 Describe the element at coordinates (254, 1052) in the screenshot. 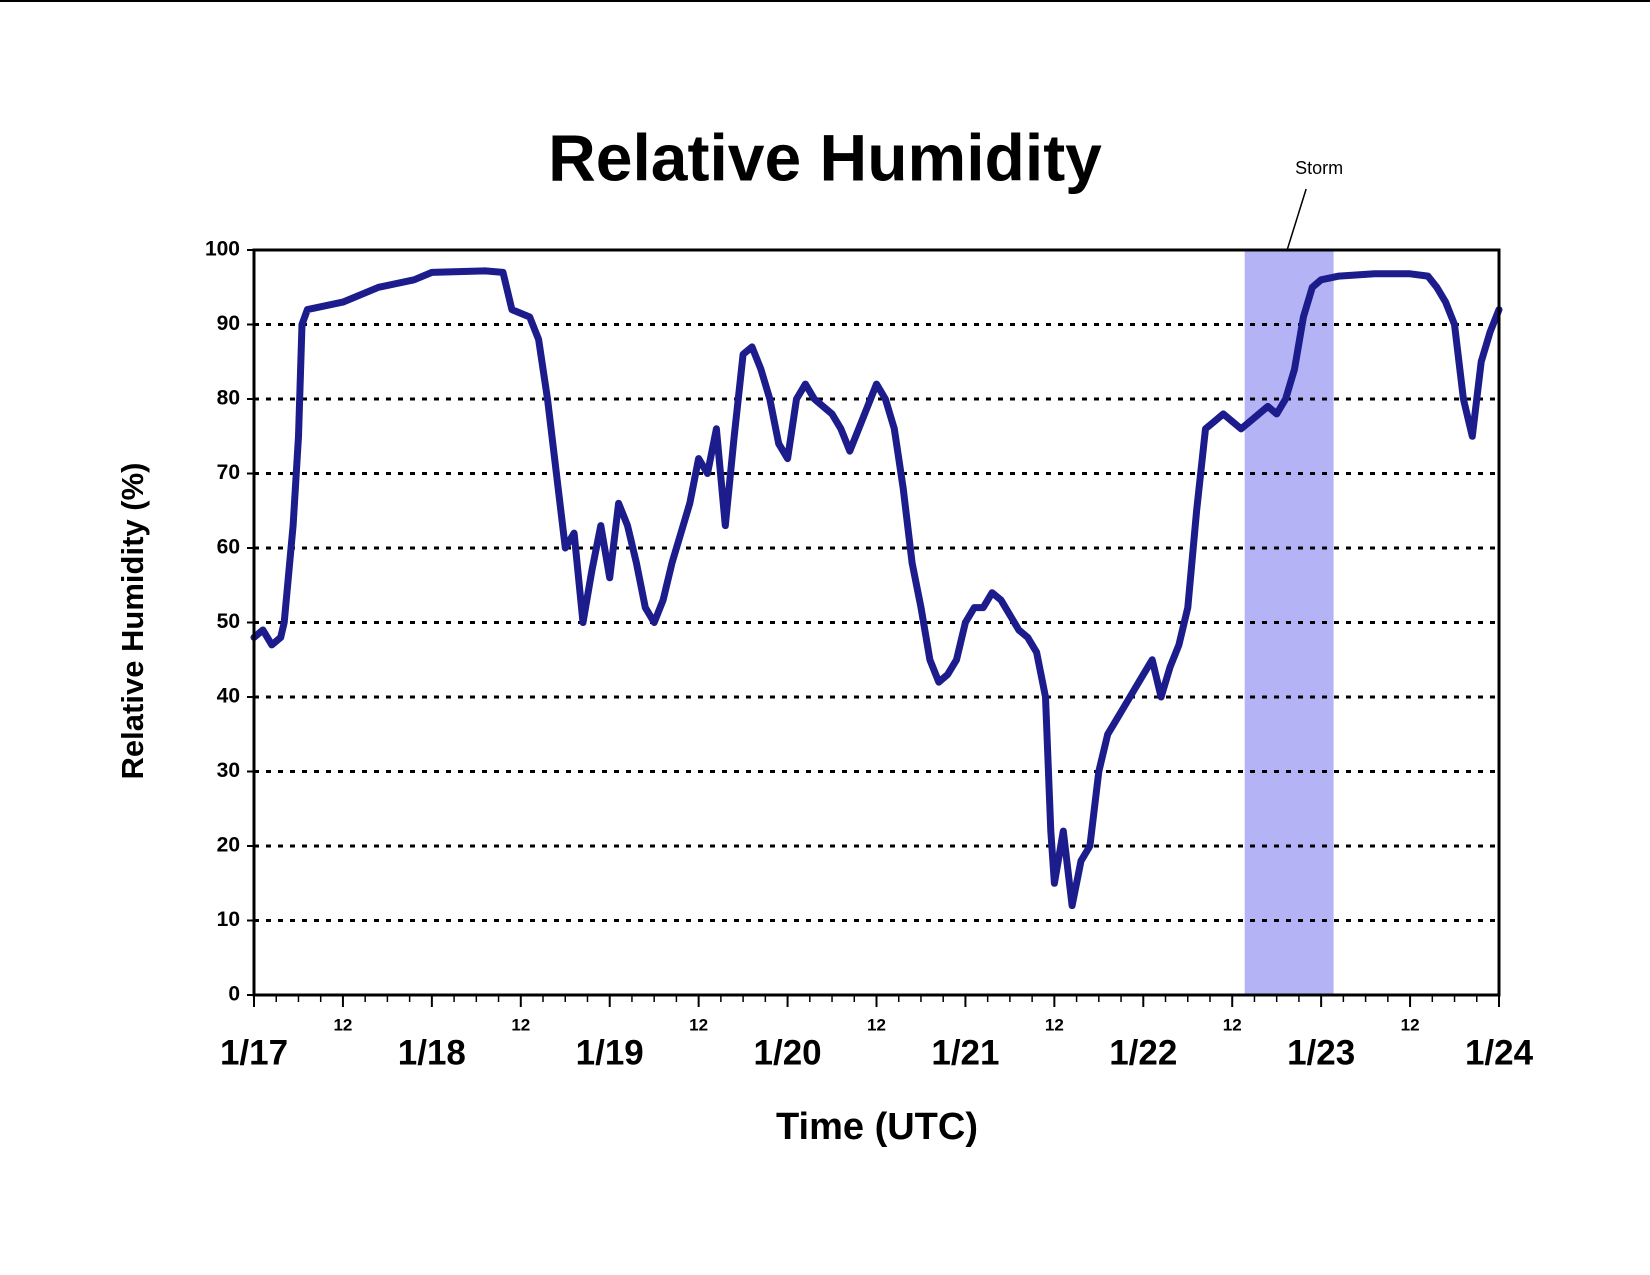

I see `x-day-label: 1/17` at that location.